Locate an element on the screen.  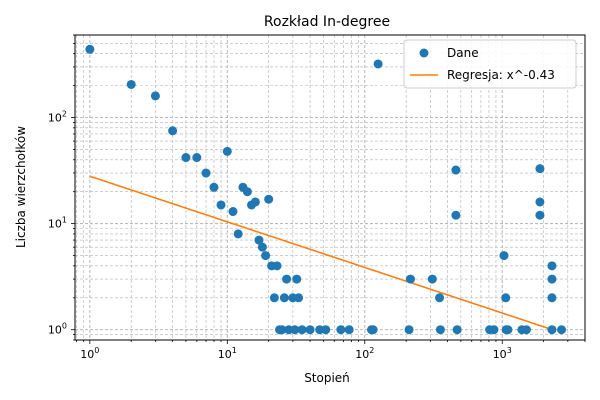
x-tick-label: 10³ is located at coordinates (502, 353).